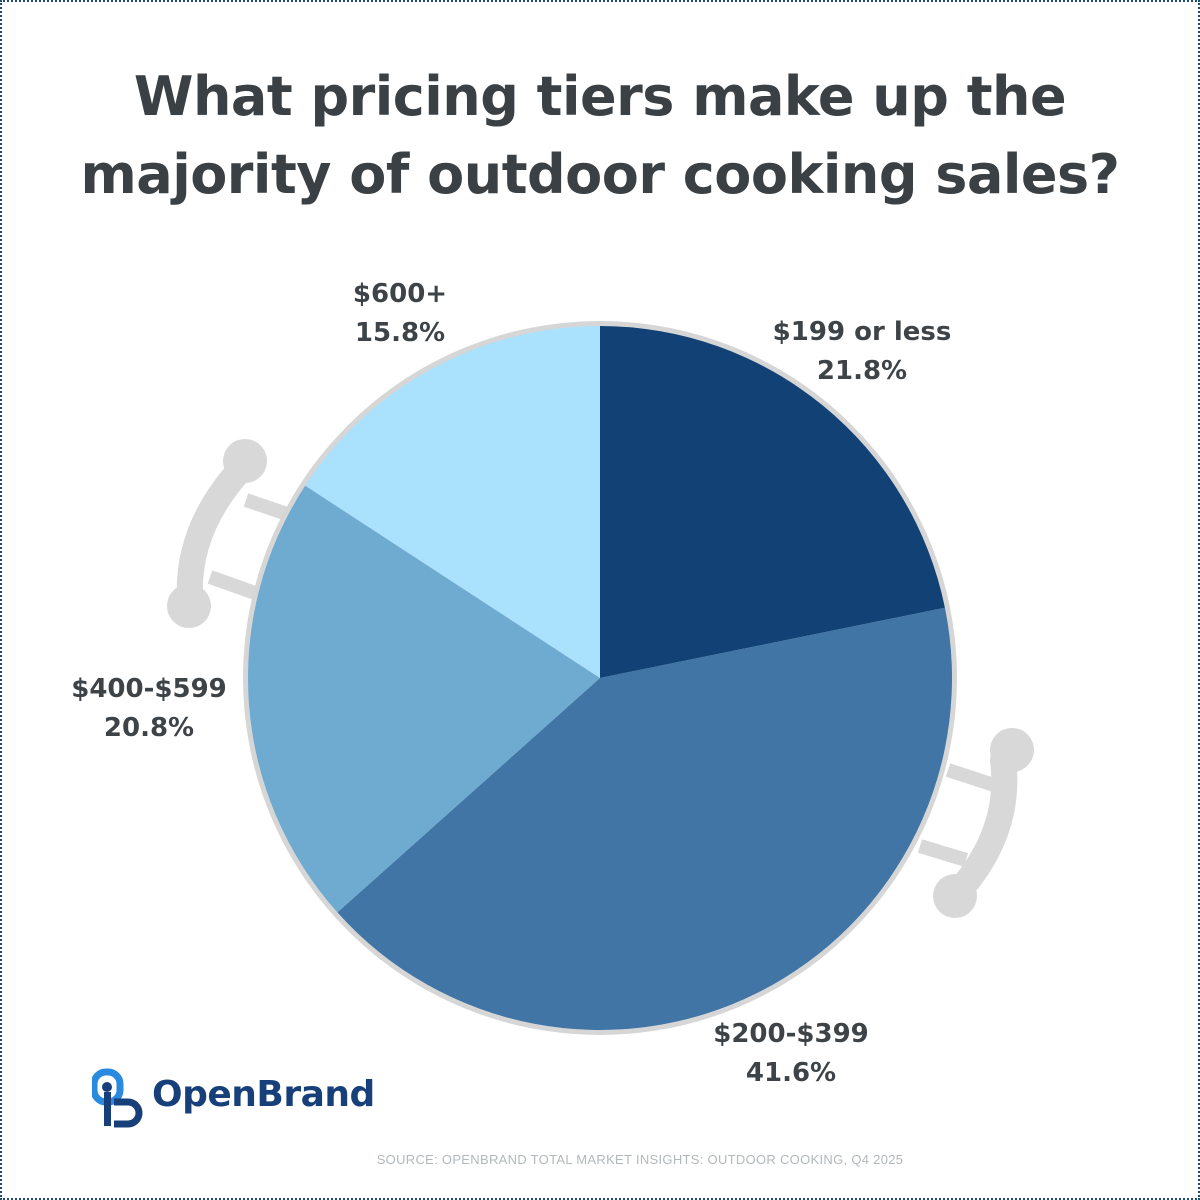 This screenshot has height=1200, width=1200. What do you see at coordinates (263, 1094) in the screenshot?
I see `brand-name: OpenBrand` at bounding box center [263, 1094].